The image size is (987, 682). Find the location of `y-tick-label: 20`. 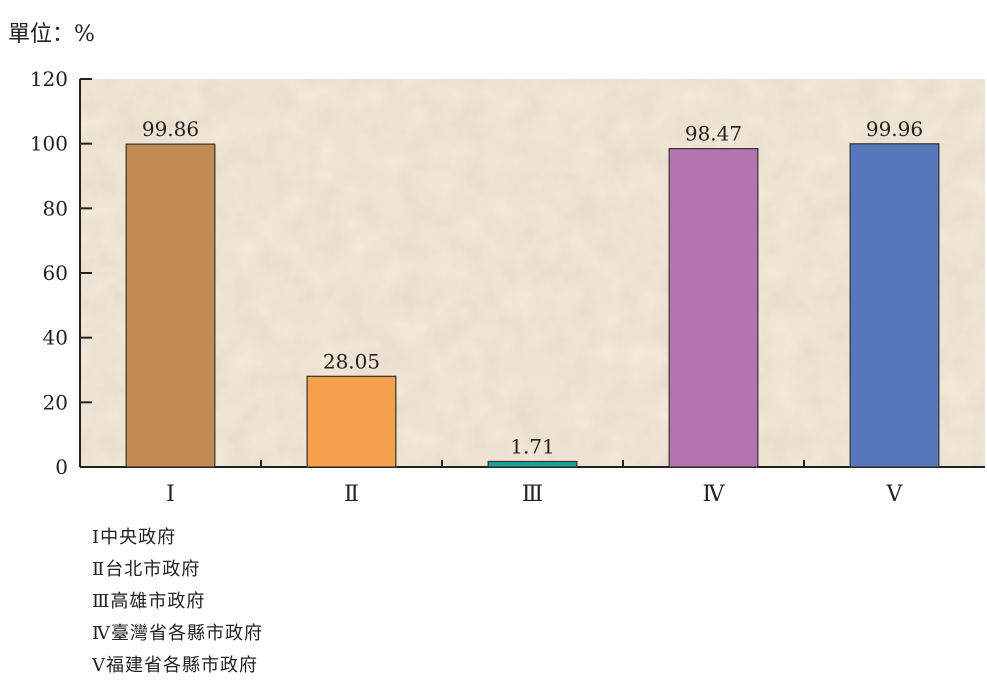

y-tick-label: 20 is located at coordinates (55, 402).